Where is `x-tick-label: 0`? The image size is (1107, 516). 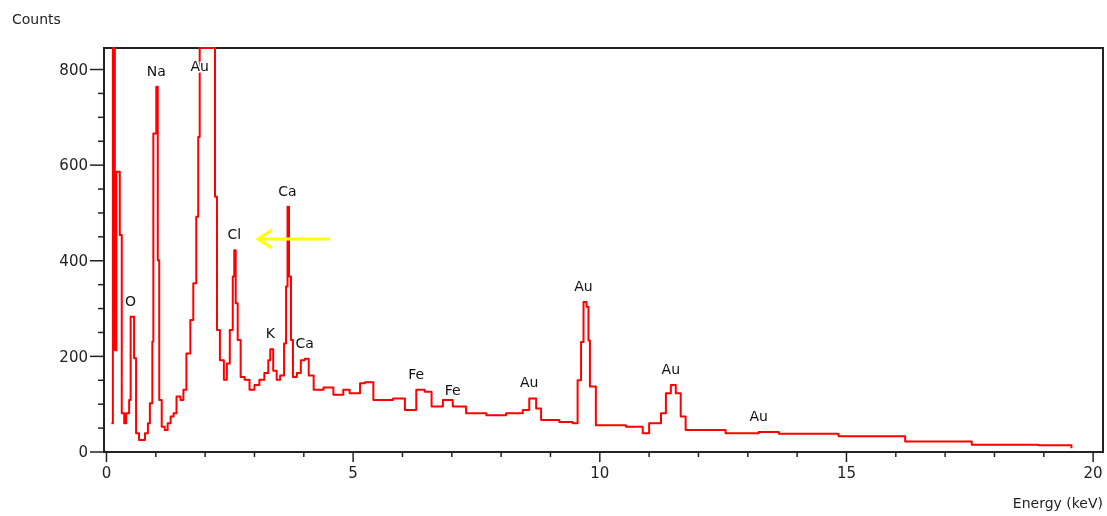 x-tick-label: 0 is located at coordinates (106, 473).